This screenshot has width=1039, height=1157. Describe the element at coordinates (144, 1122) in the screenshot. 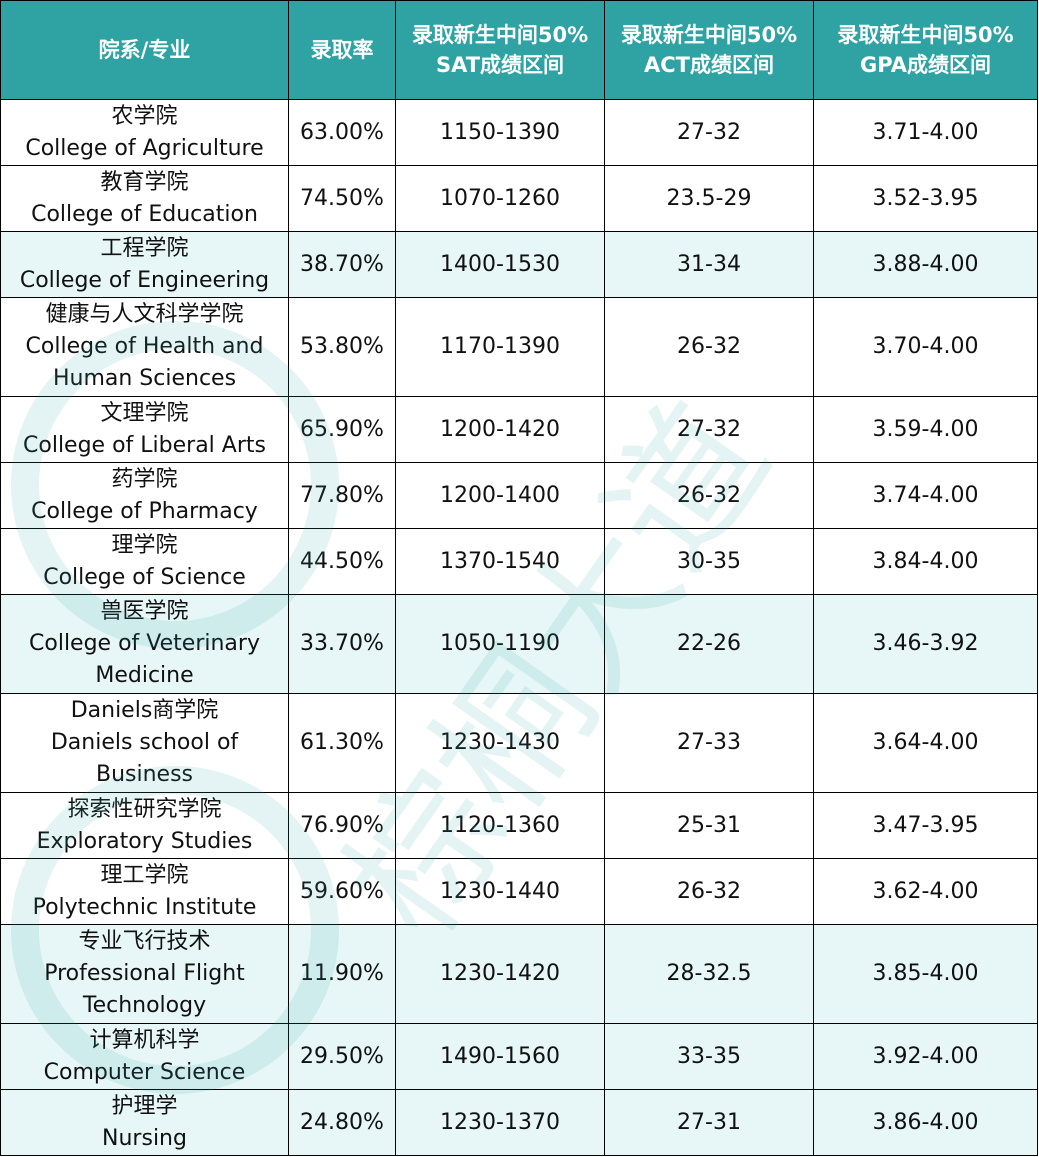

I see `college-cell: 护理学 Nursing` at that location.